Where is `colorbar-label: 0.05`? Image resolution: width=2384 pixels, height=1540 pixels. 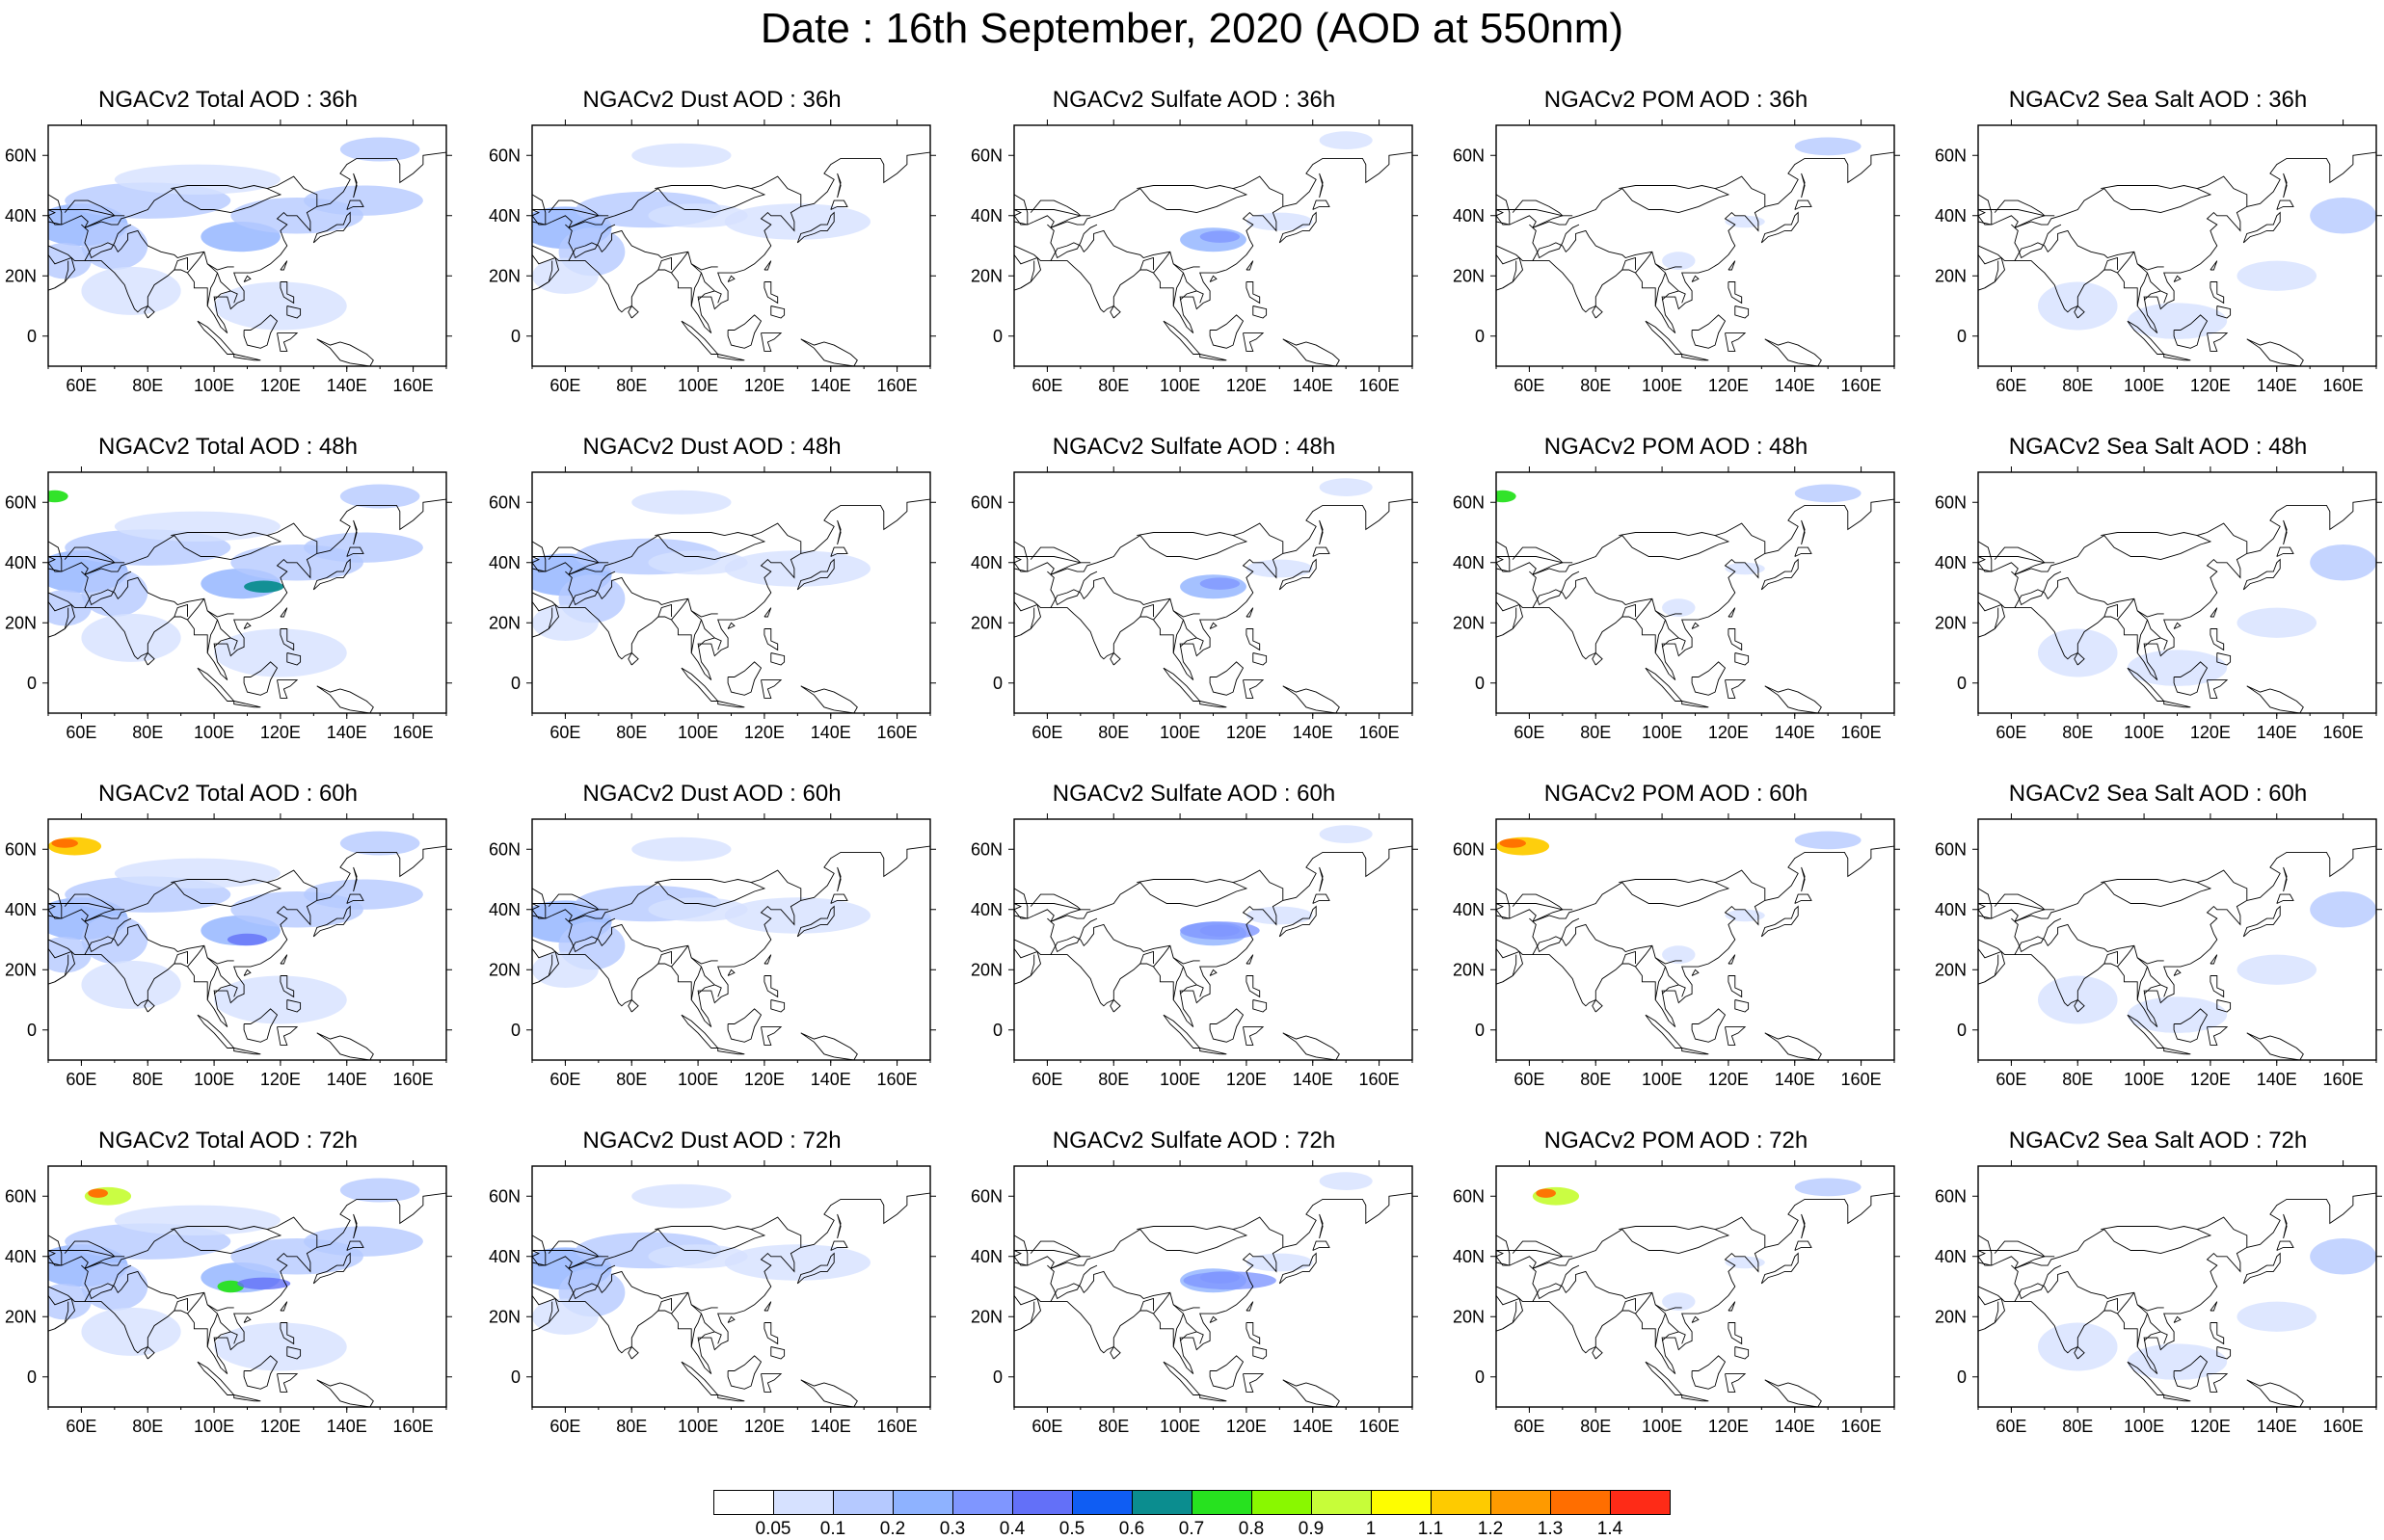 colorbar-label: 0.05 is located at coordinates (773, 1529).